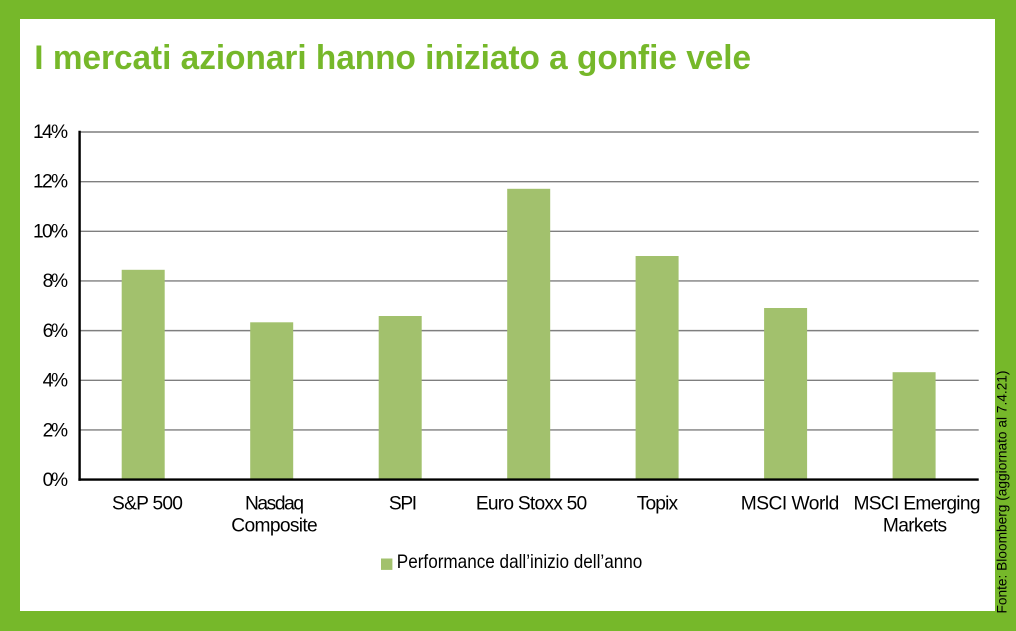 The width and height of the screenshot is (1016, 631). What do you see at coordinates (274, 503) in the screenshot?
I see `svg-text: Nasdaq` at bounding box center [274, 503].